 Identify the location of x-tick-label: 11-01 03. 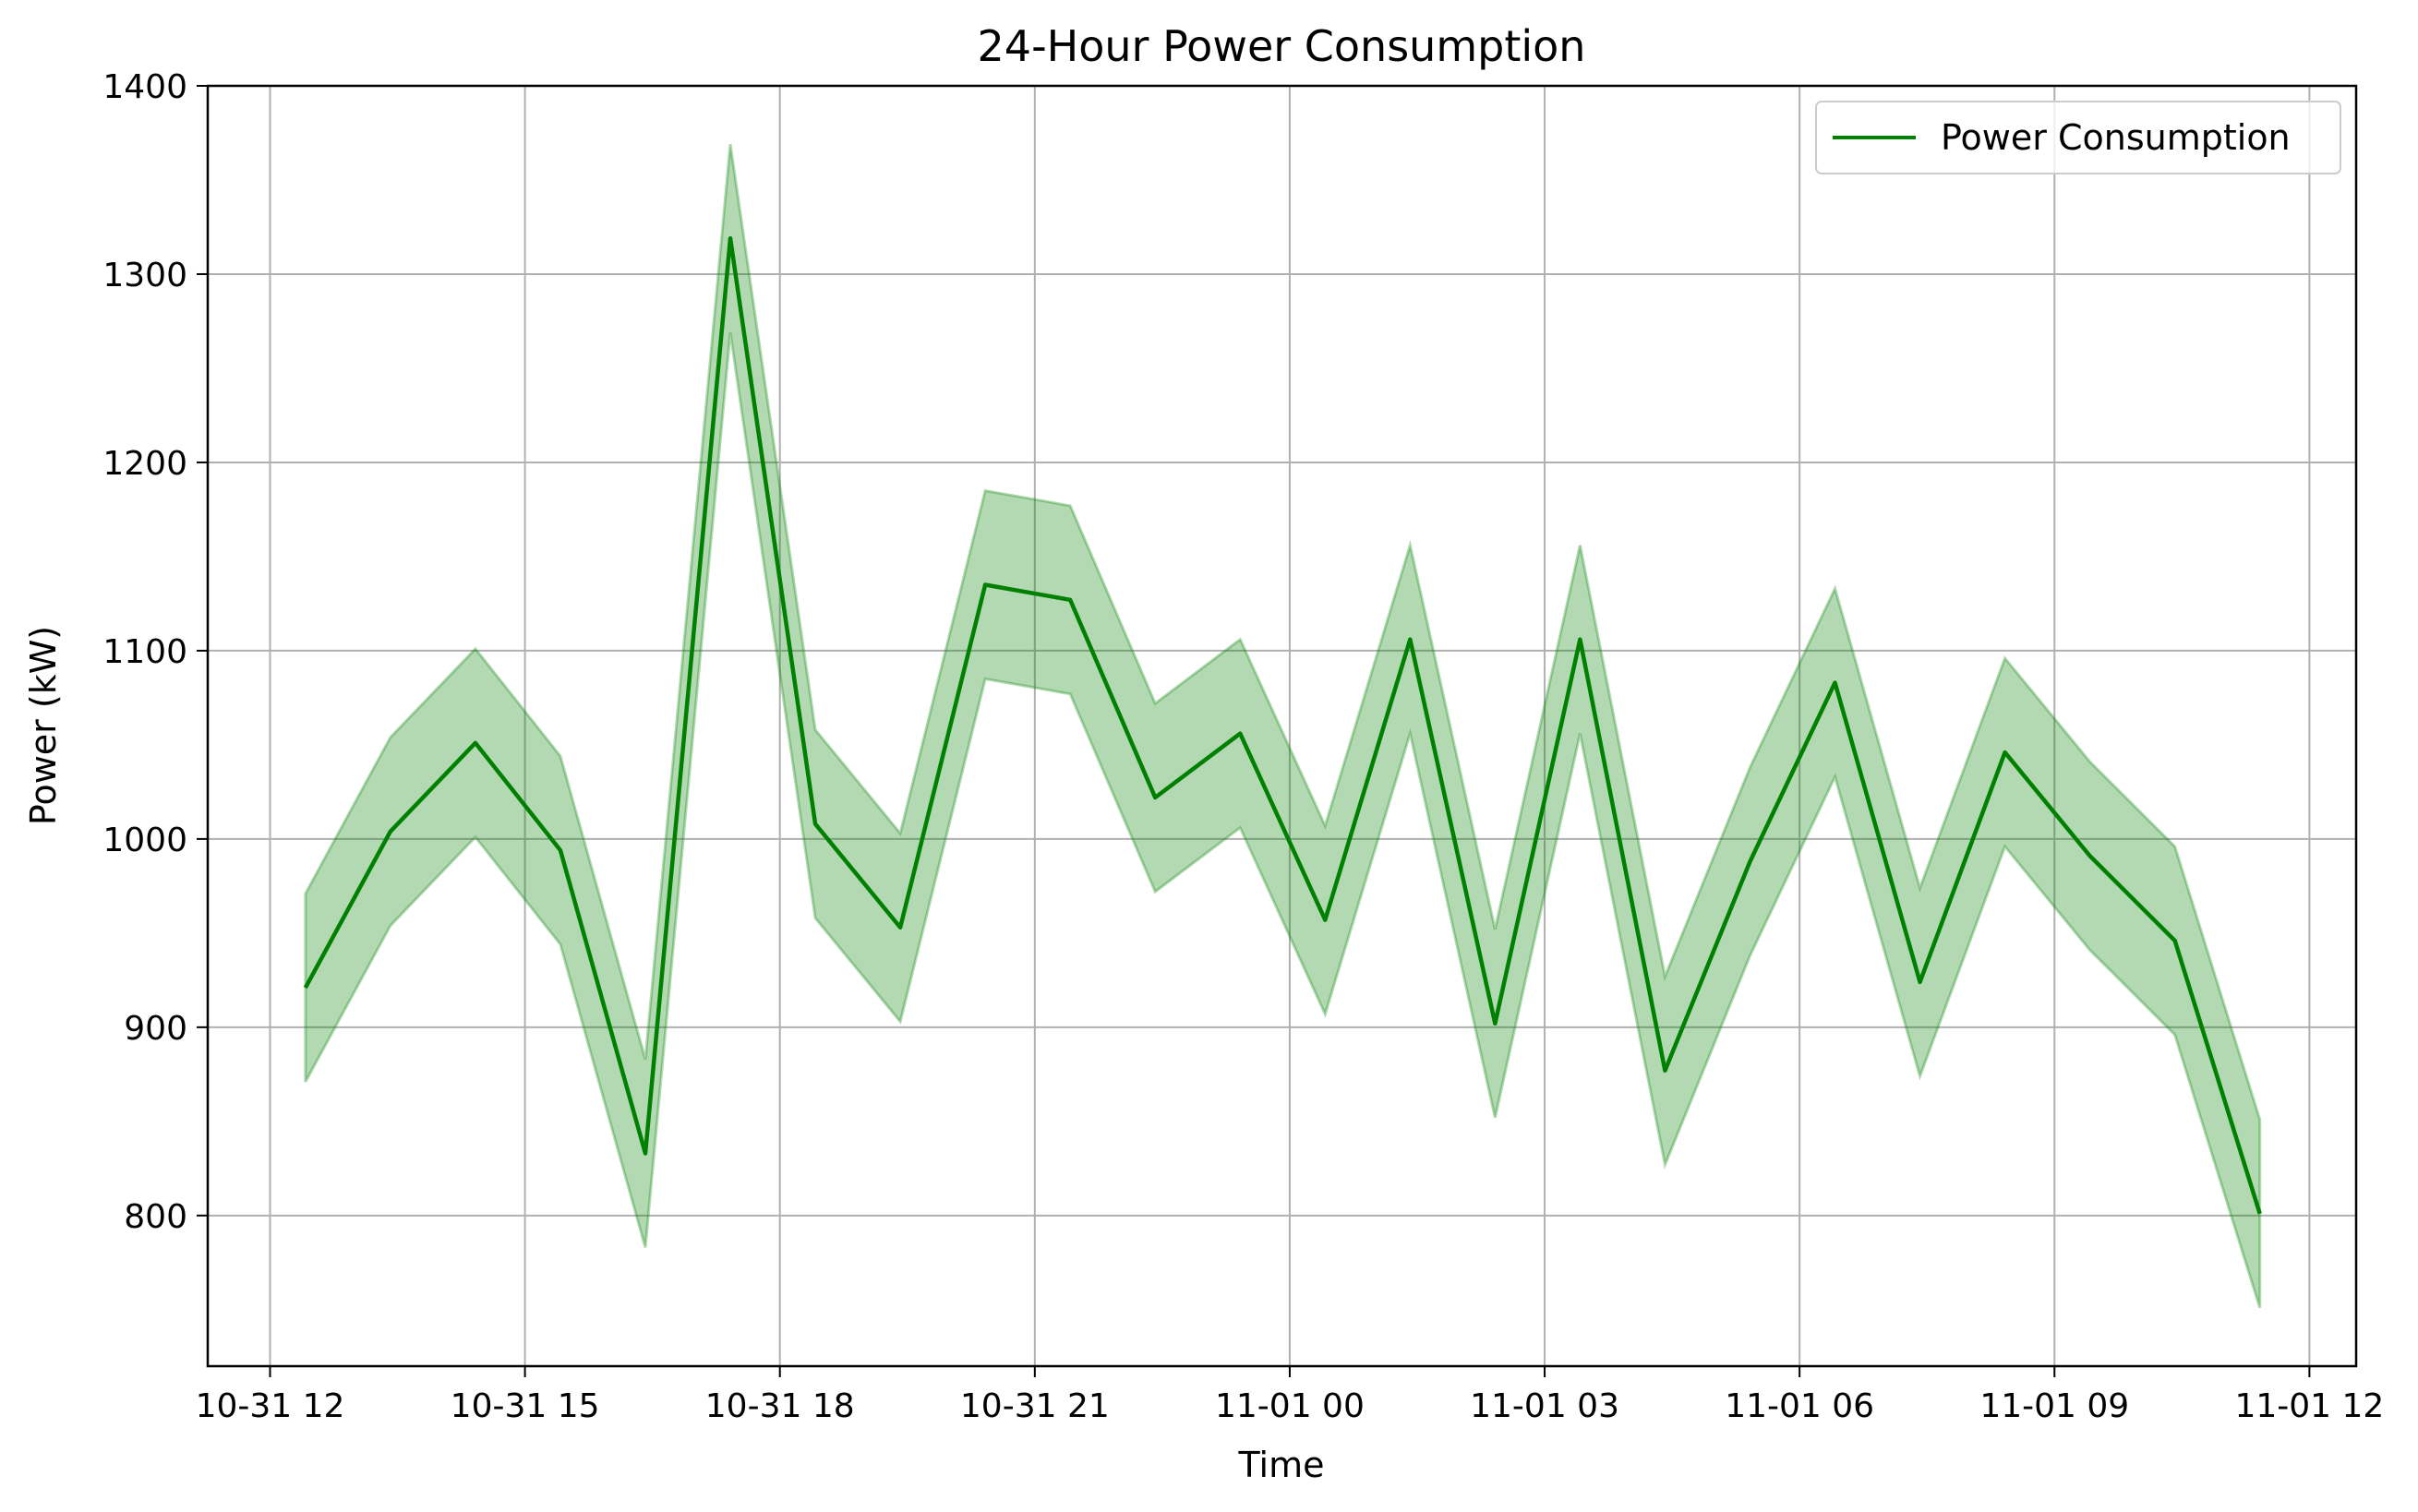
(1545, 1406).